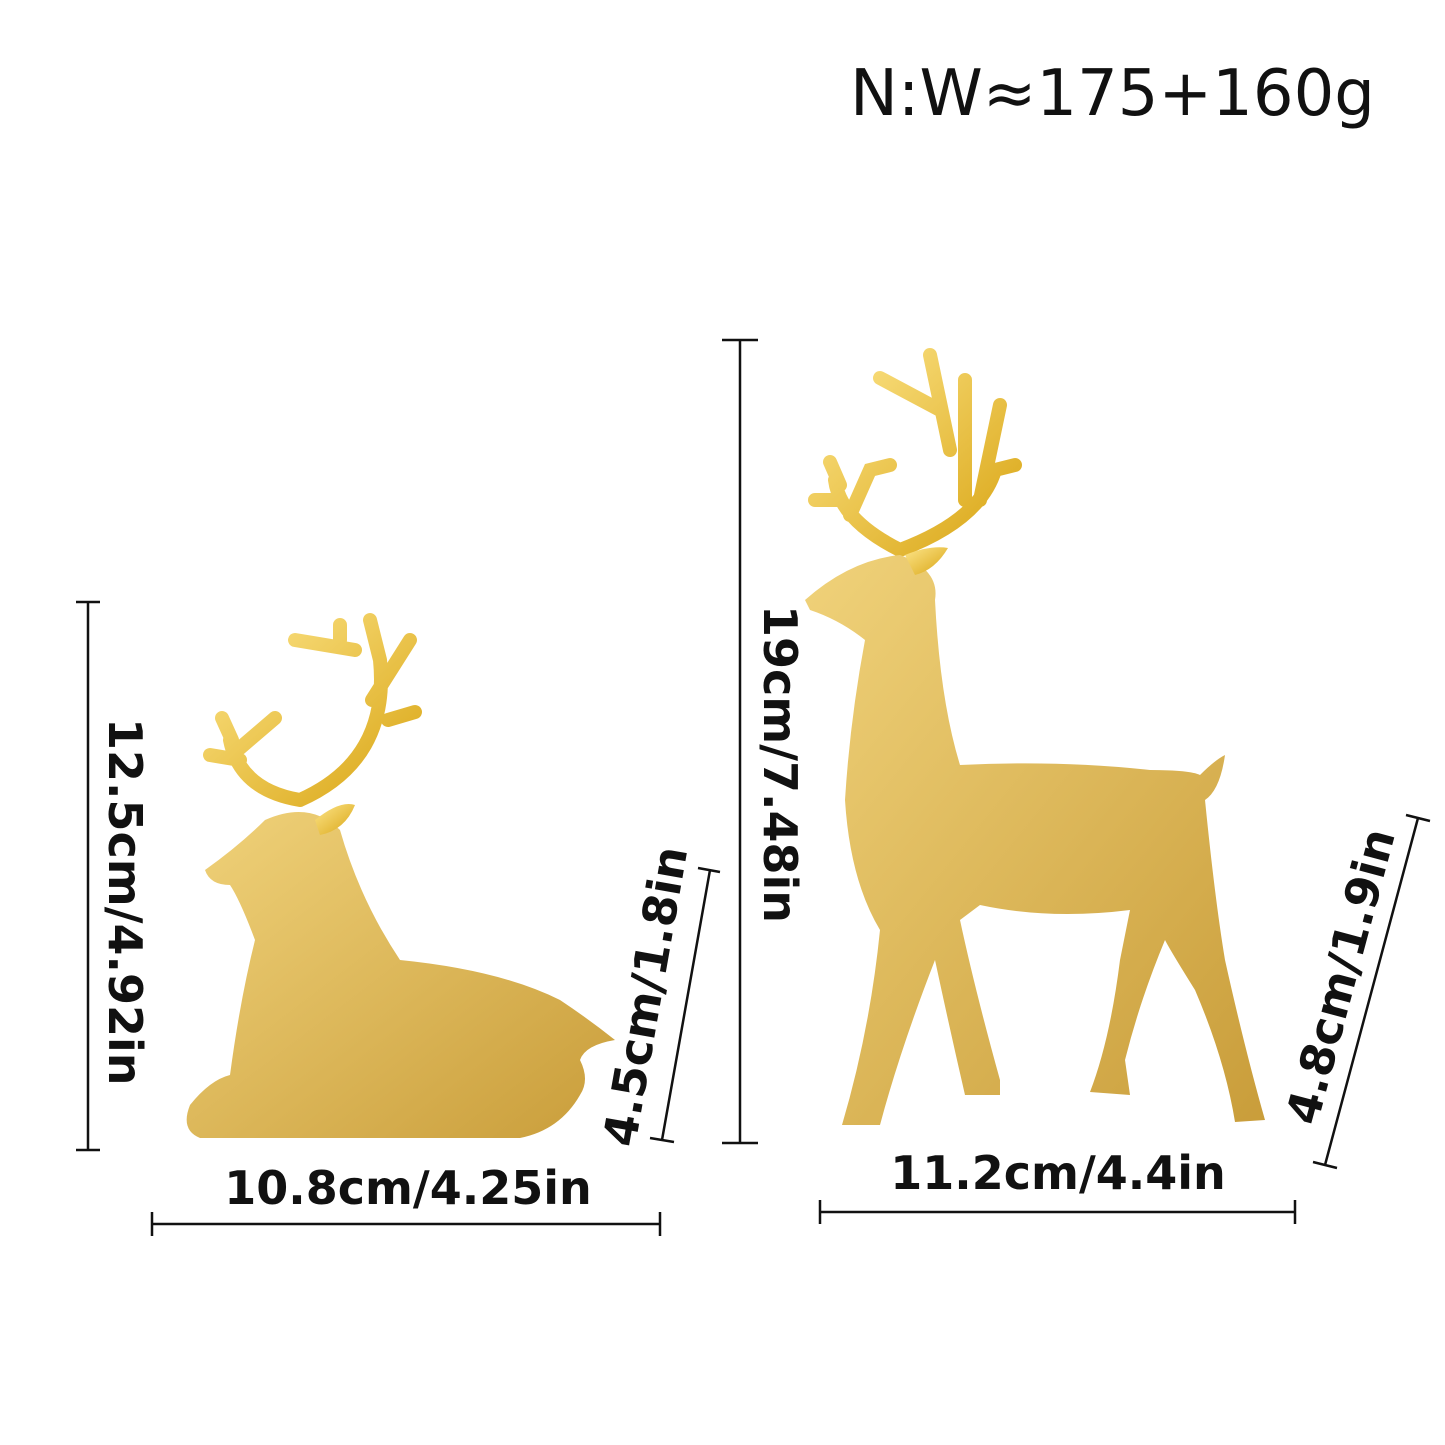  I want to click on standing-deer-ear, so click(926, 561).